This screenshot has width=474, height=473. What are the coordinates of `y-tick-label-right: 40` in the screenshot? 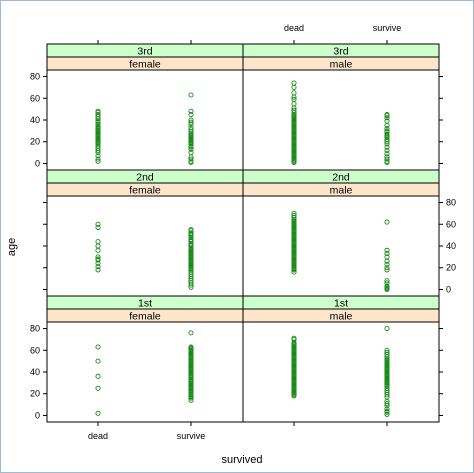 It's located at (451, 246).